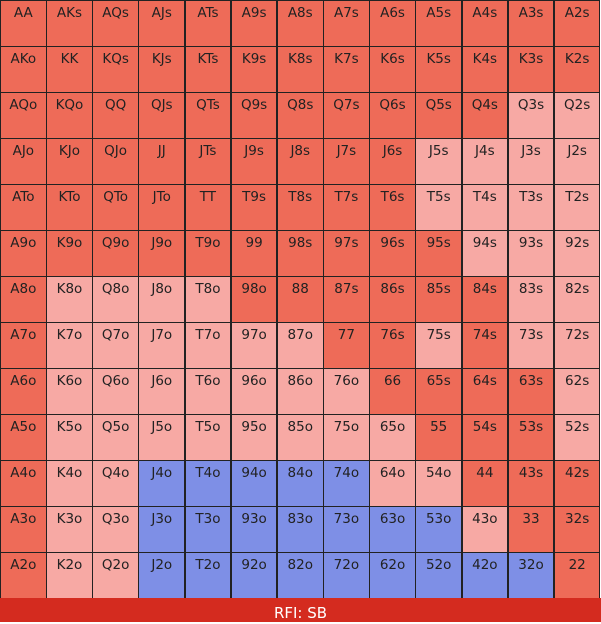 The height and width of the screenshot is (624, 601). I want to click on hand-cell: 65o, so click(392, 437).